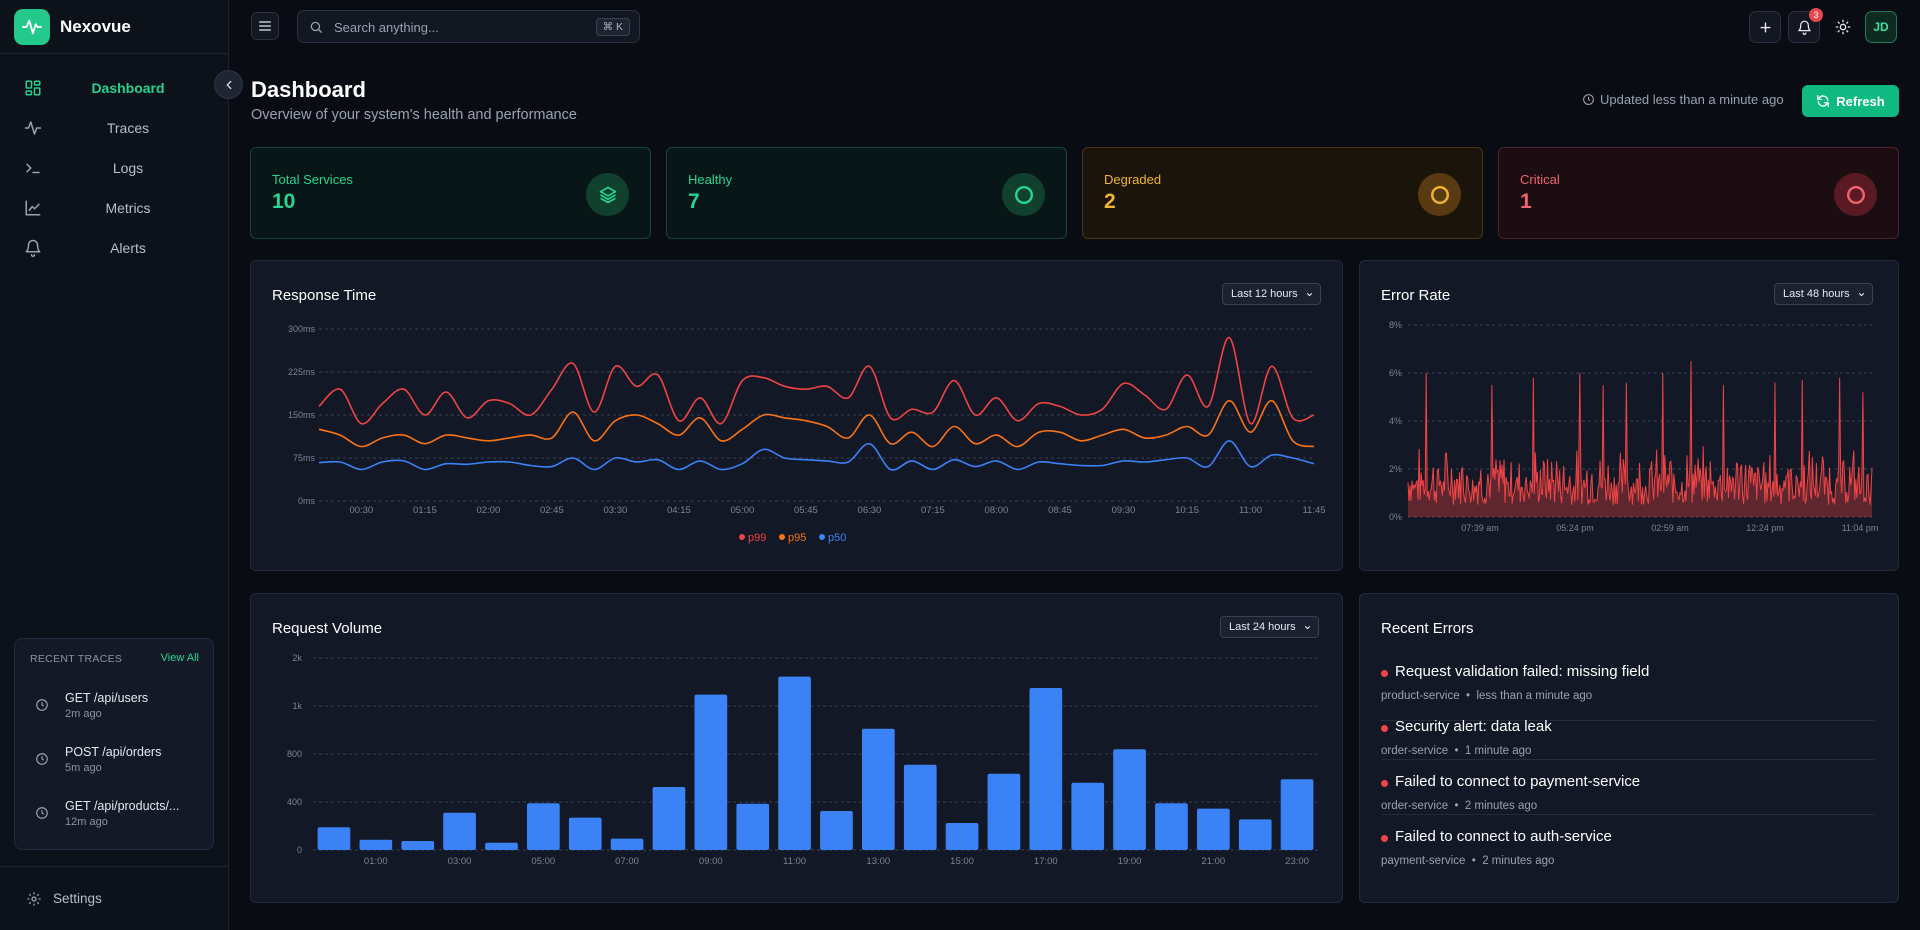 The width and height of the screenshot is (1920, 930). I want to click on x-tick-label: 13:00, so click(878, 861).